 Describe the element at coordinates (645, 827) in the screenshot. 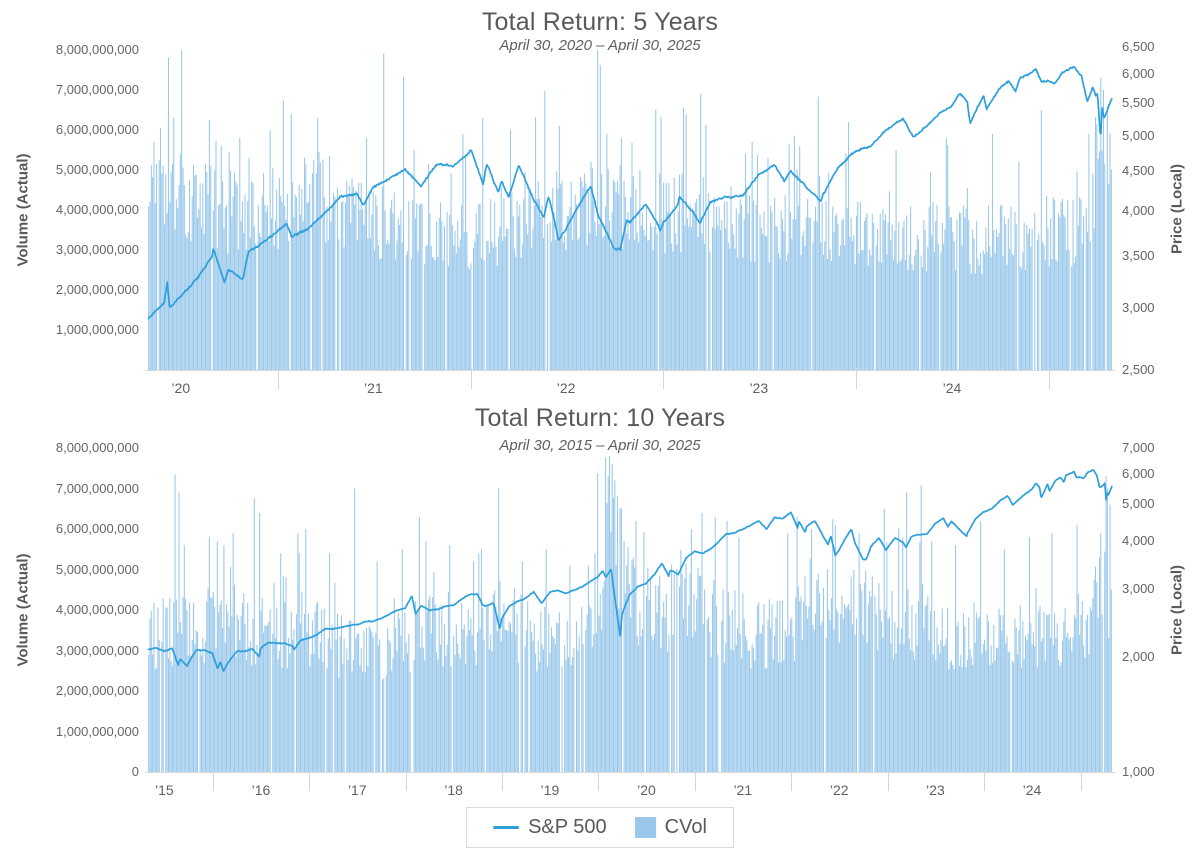

I see `bar-series-swatch-icon` at that location.